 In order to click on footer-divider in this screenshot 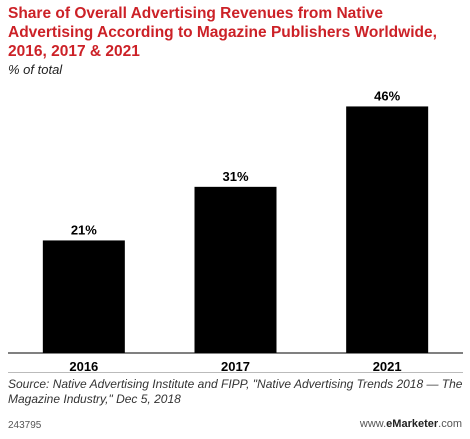, I will do `click(235, 372)`.